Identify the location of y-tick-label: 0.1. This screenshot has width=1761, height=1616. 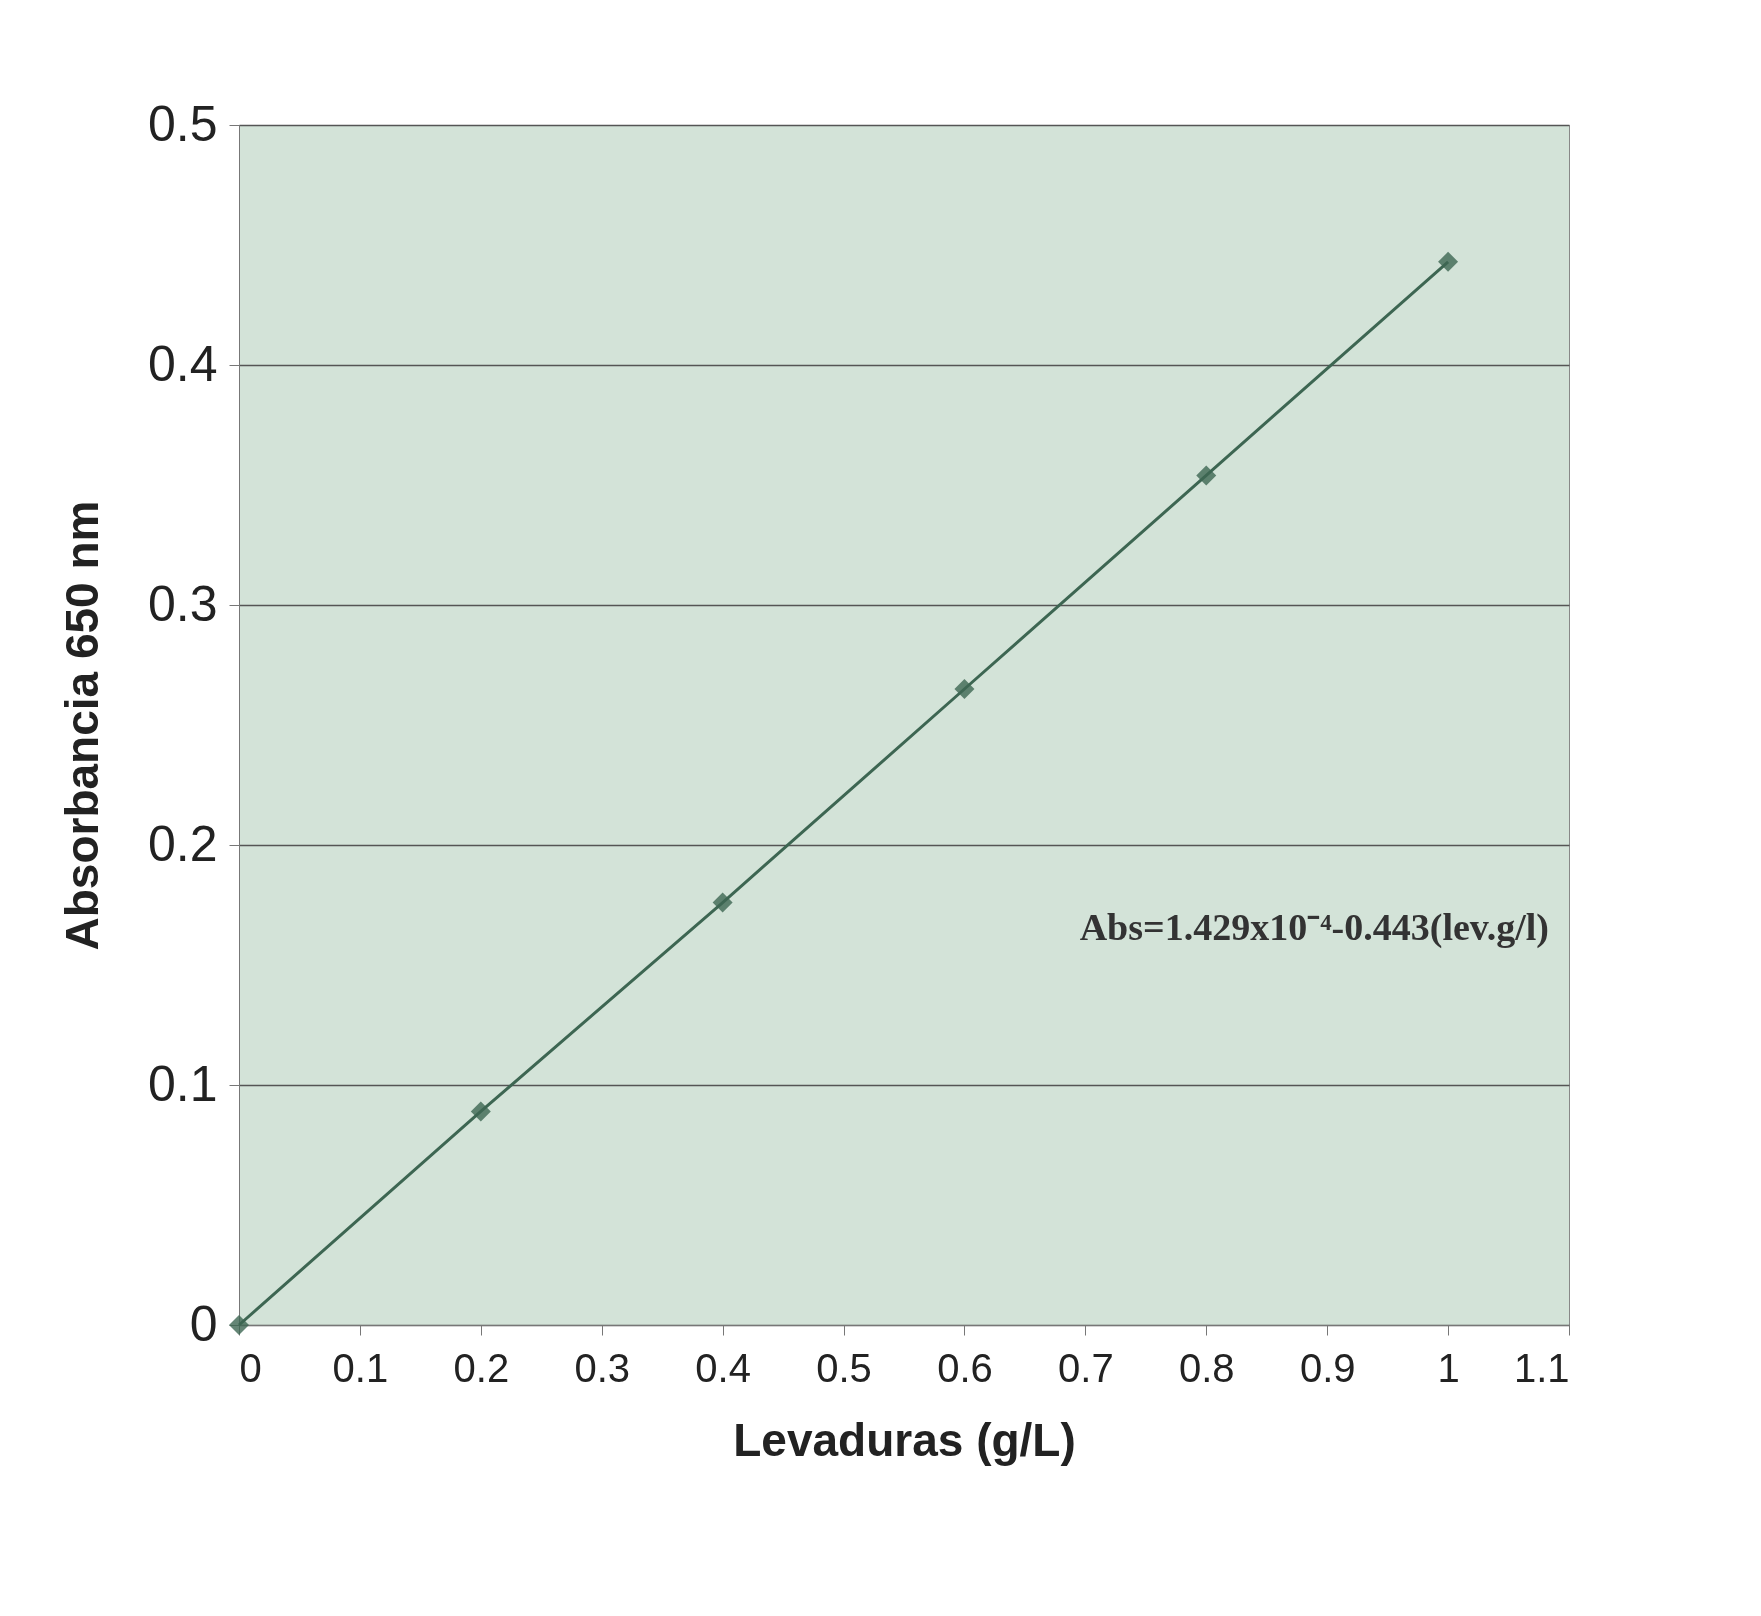
(182, 1083).